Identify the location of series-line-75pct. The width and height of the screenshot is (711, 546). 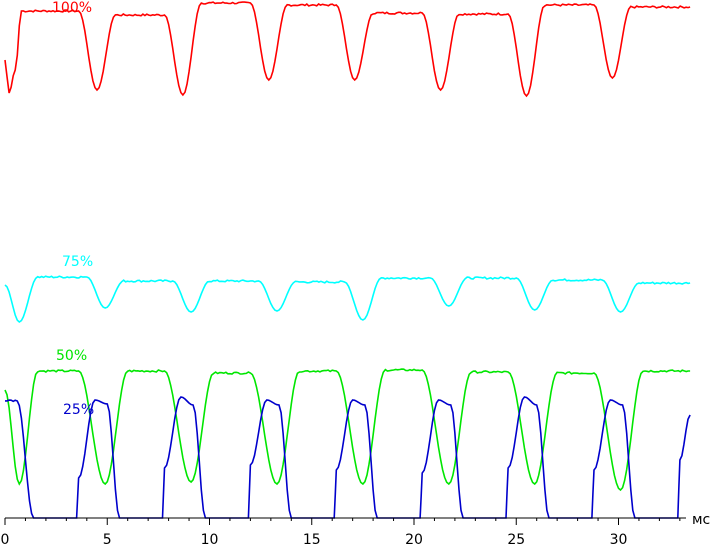
(347, 299).